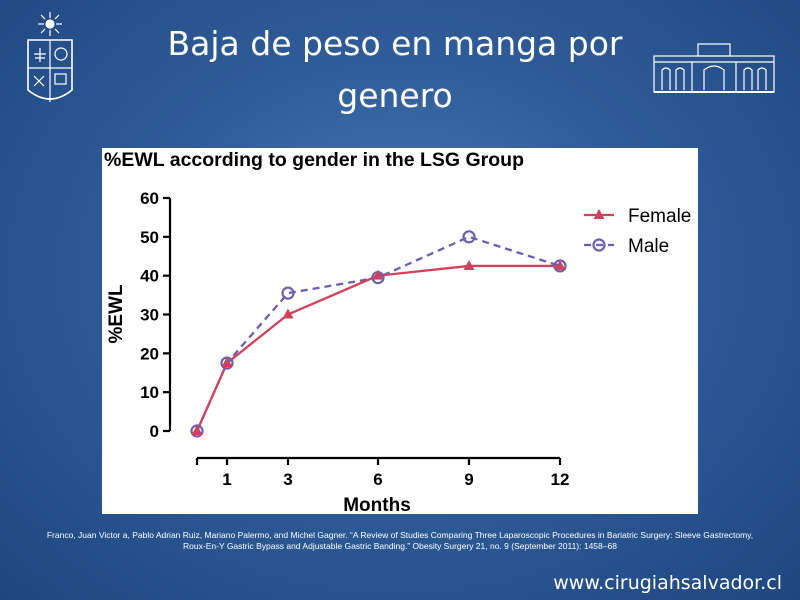 The height and width of the screenshot is (600, 800). I want to click on building-logo, so click(714, 68).